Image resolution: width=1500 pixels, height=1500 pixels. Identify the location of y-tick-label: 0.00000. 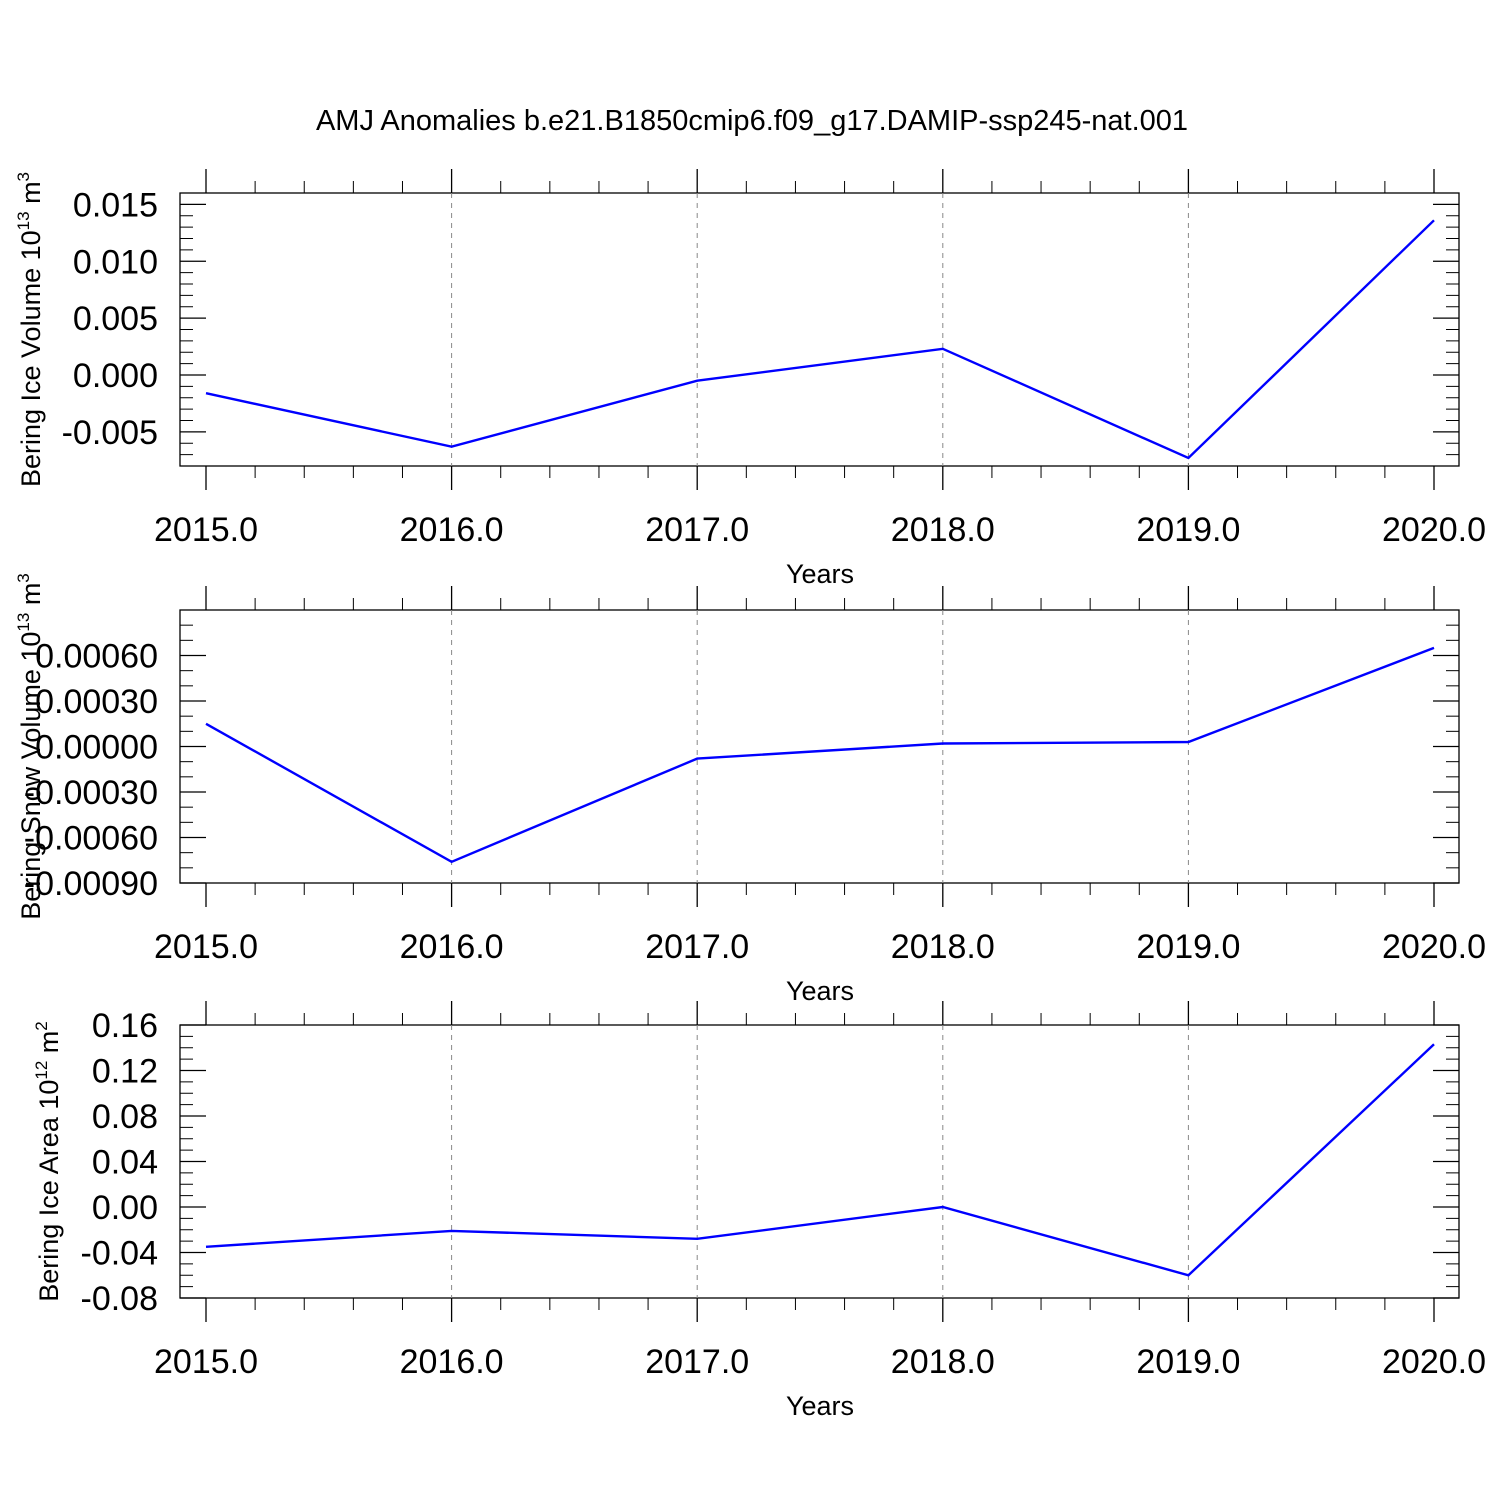
(96, 748).